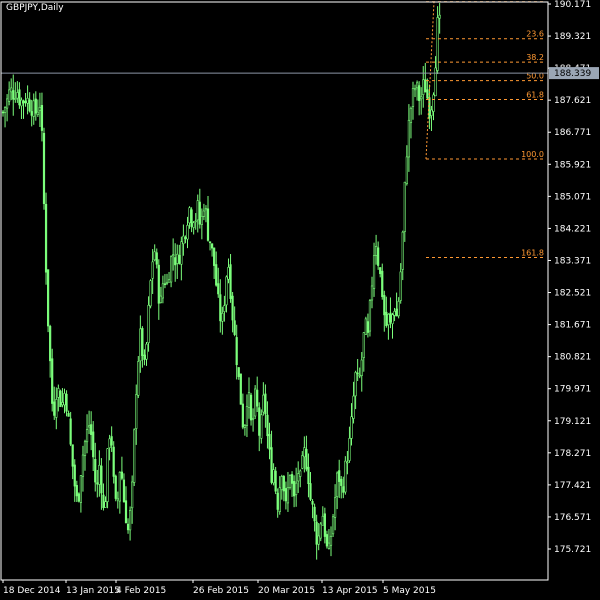 This screenshot has width=600, height=600. What do you see at coordinates (532, 154) in the screenshot?
I see `fib-level-label: 100.0` at bounding box center [532, 154].